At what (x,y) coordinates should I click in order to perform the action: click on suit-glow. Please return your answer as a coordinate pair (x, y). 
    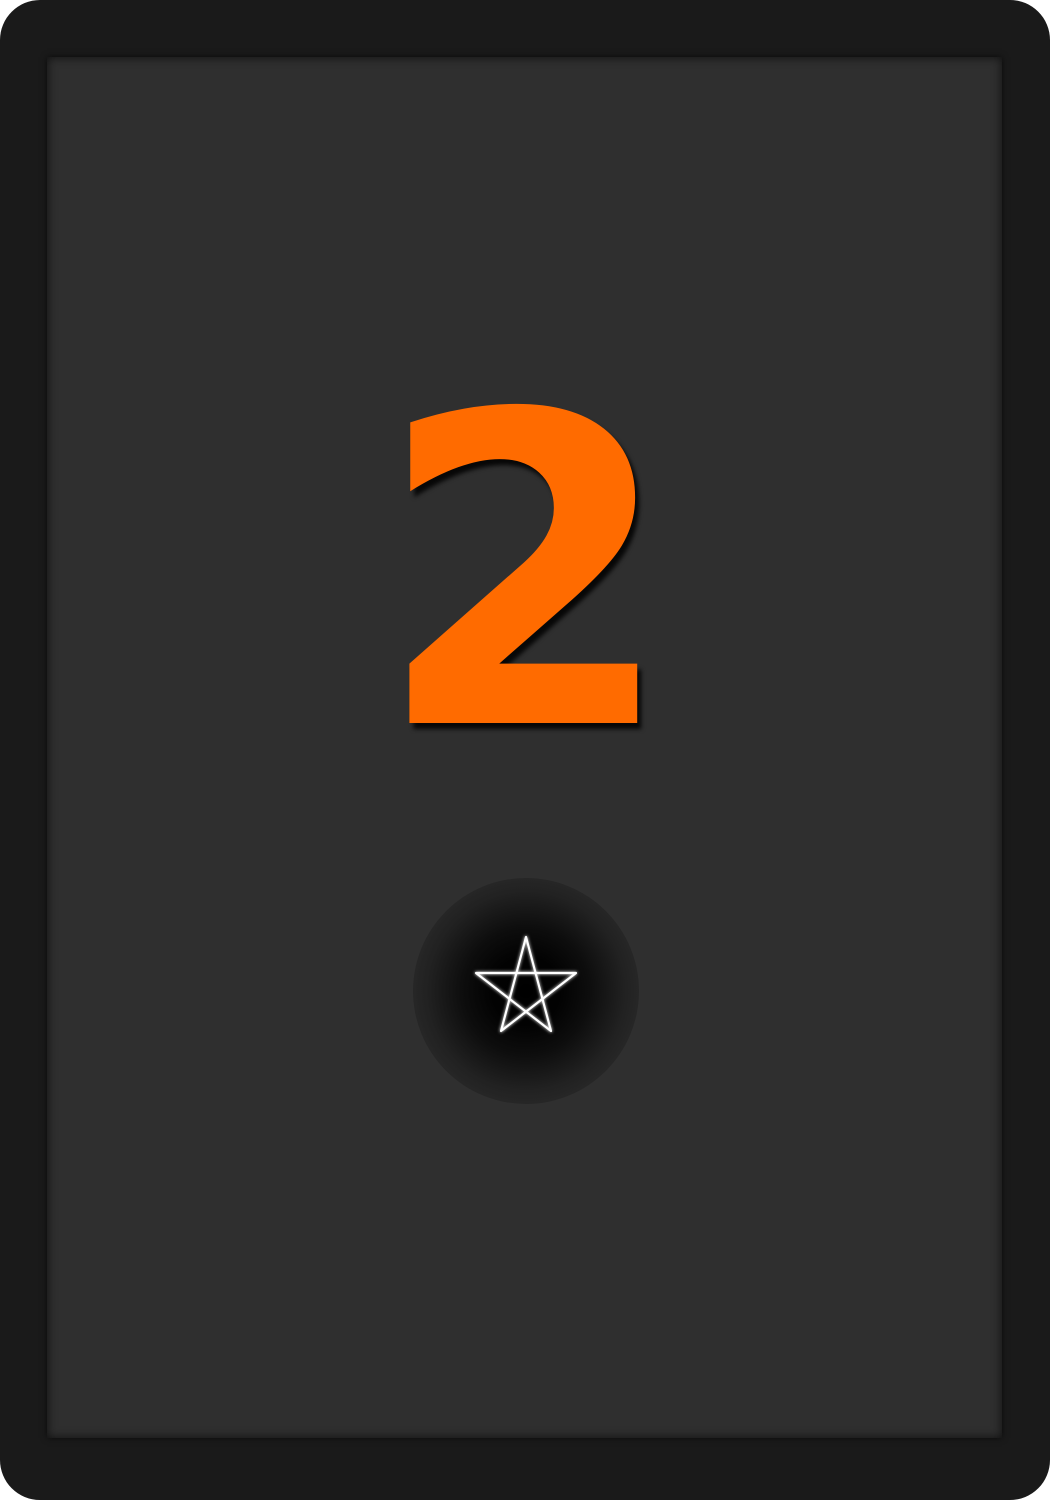
    Looking at the image, I should click on (526, 991).